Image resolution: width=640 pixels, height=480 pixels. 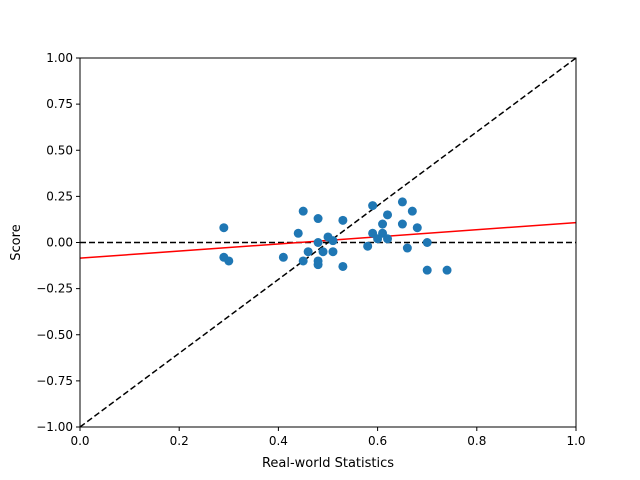 What do you see at coordinates (79, 441) in the screenshot?
I see `x-tick-label: 0.0` at bounding box center [79, 441].